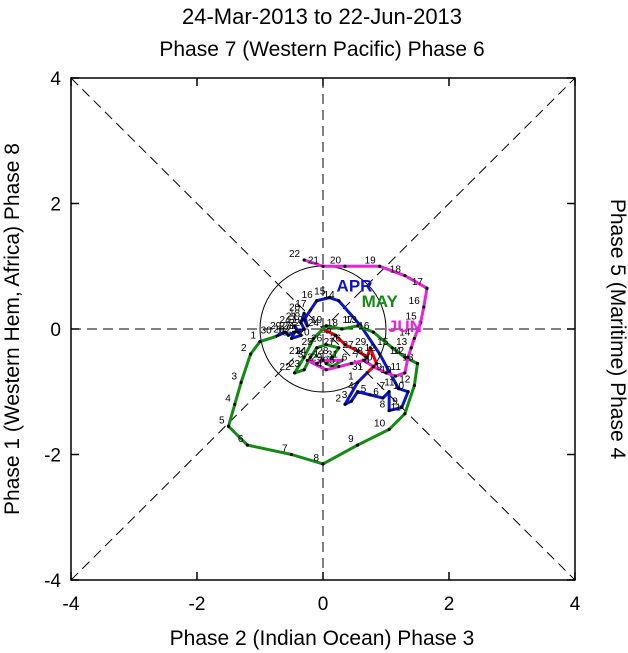 This screenshot has height=653, width=628. Describe the element at coordinates (52, 581) in the screenshot. I see `y-tick-label: -4` at that location.